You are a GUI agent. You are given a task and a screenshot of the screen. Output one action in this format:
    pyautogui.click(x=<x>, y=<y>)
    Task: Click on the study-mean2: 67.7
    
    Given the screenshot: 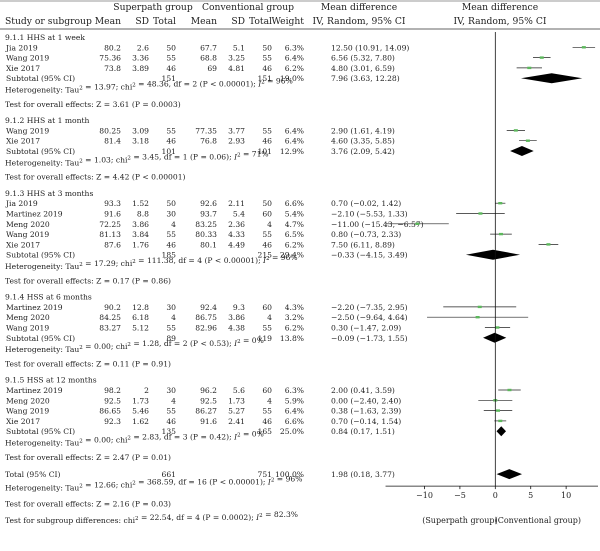 What is the action you would take?
    pyautogui.click(x=208, y=47)
    